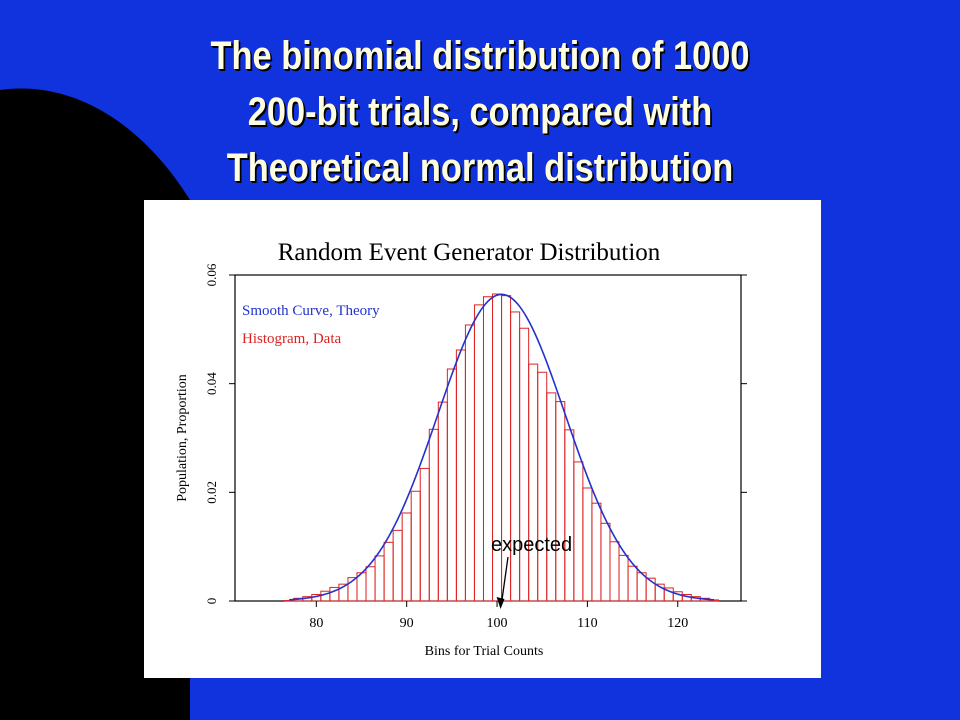  Describe the element at coordinates (211, 492) in the screenshot. I see `y-tick-label: 0.02` at that location.